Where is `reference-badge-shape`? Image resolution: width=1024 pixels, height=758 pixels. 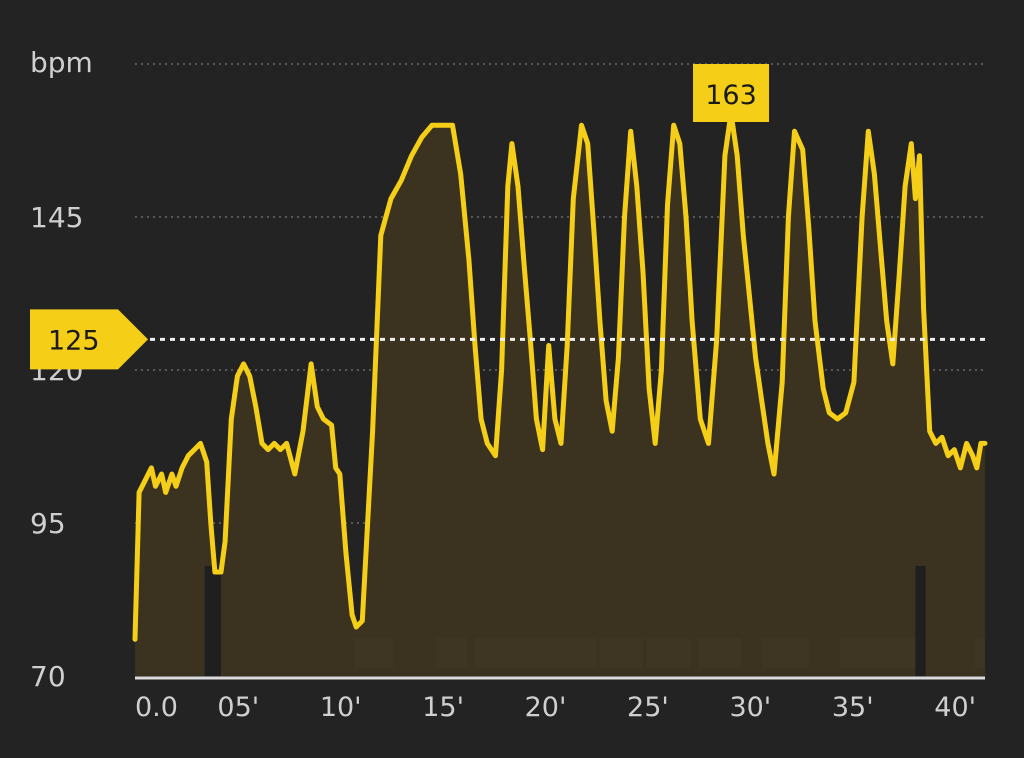 reference-badge-shape is located at coordinates (89, 339).